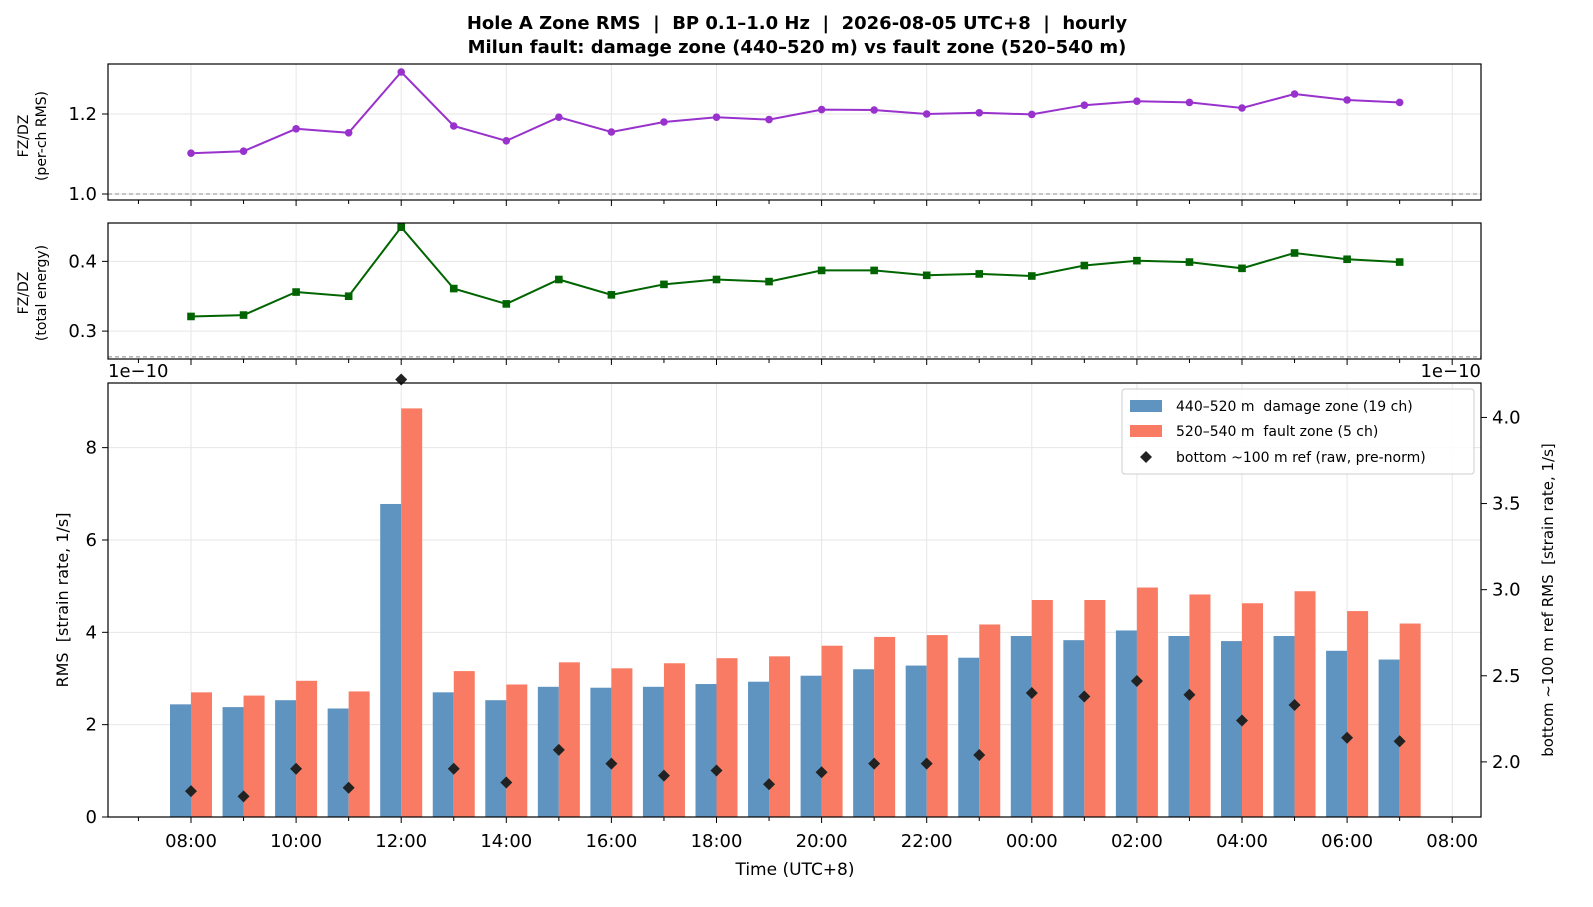  What do you see at coordinates (795, 112) in the screenshot?
I see `ratio-per-channel-series` at bounding box center [795, 112].